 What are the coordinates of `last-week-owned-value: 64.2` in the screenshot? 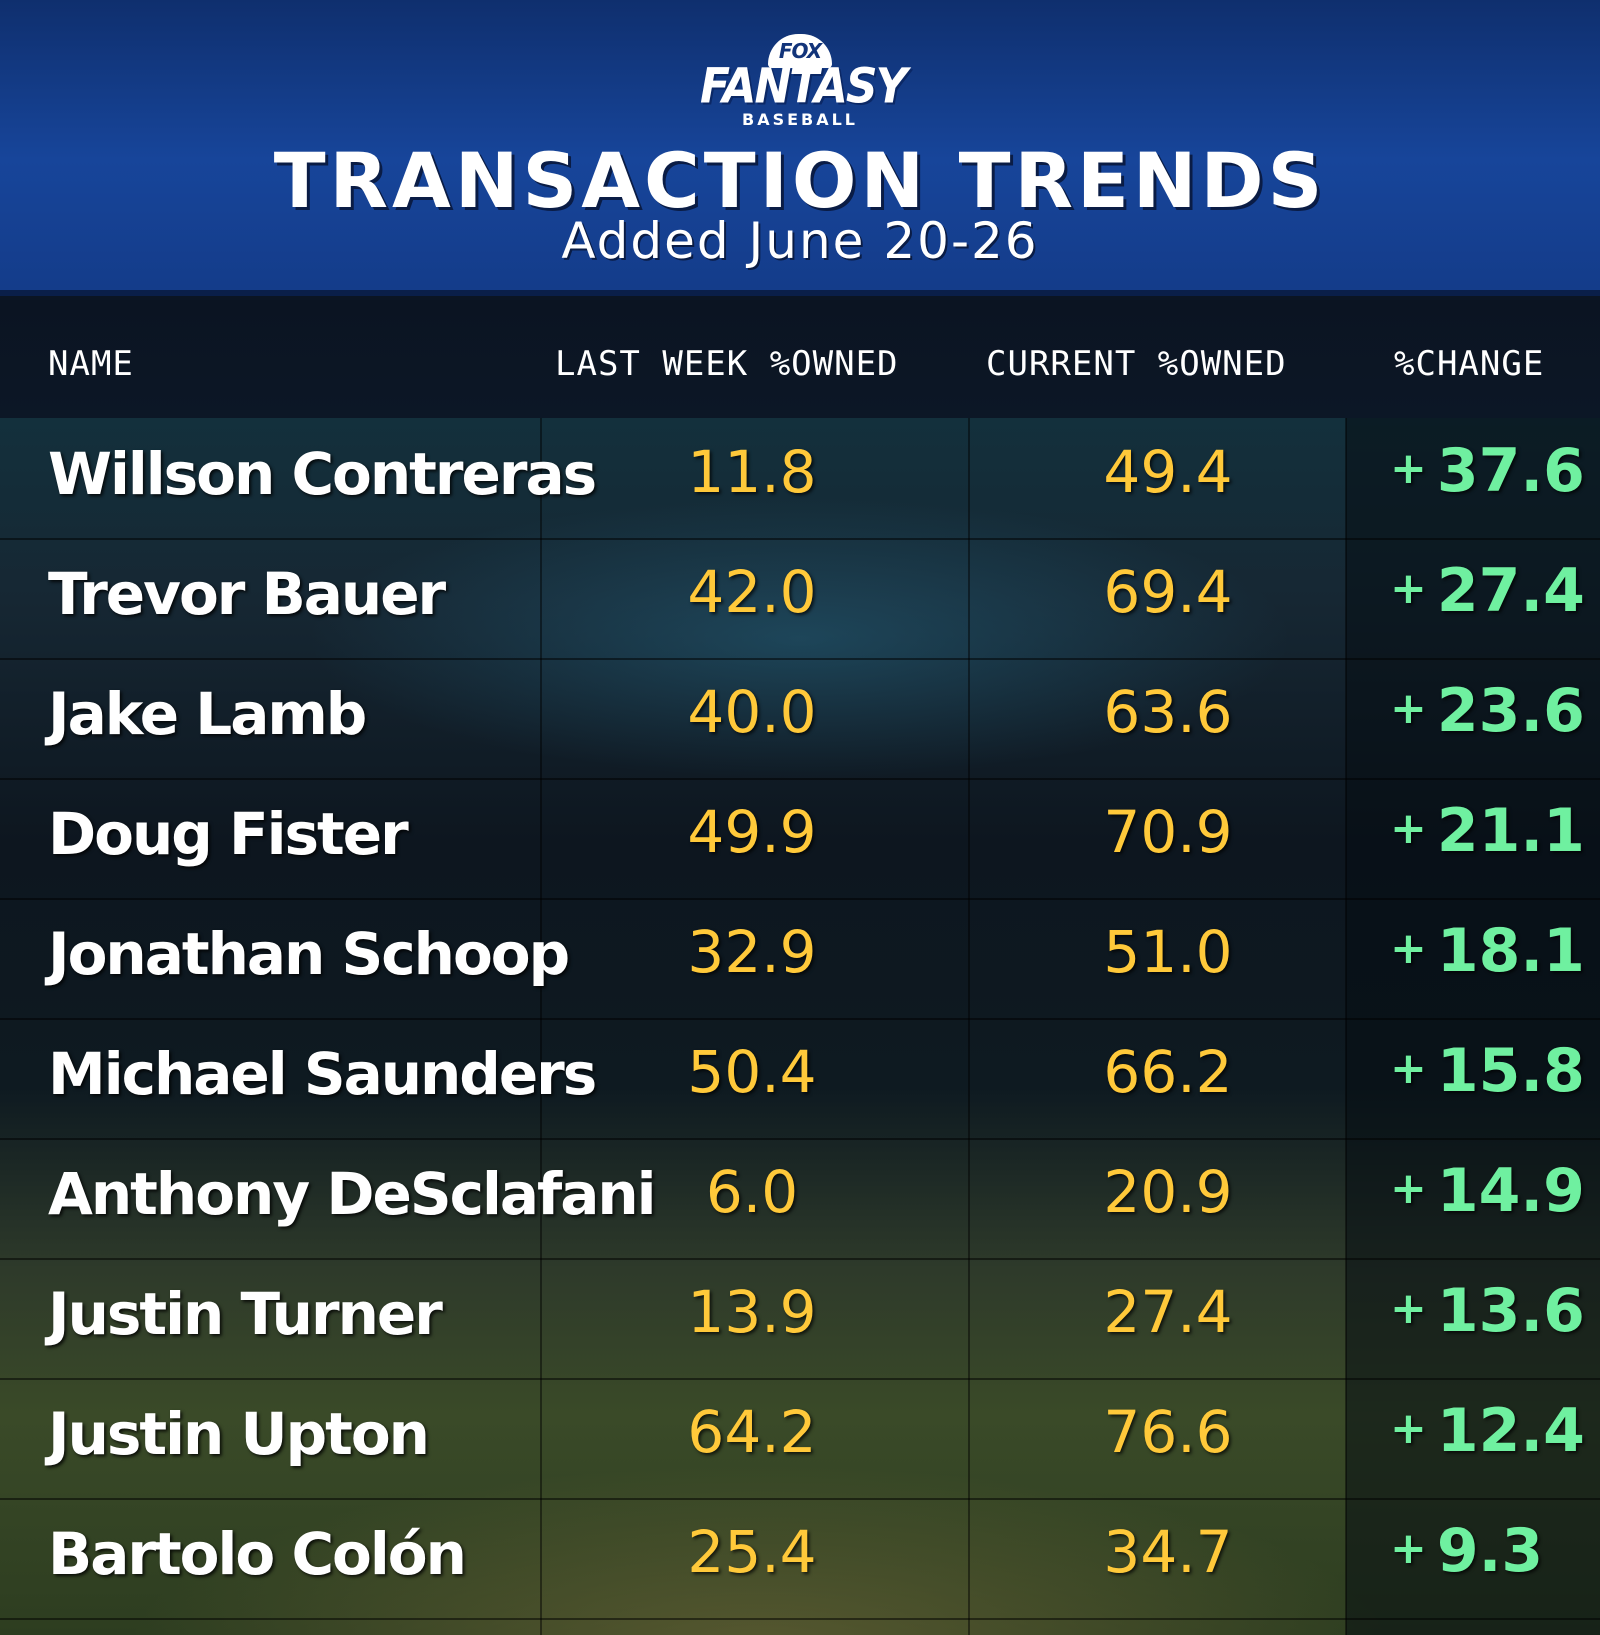 It's located at (752, 1432).